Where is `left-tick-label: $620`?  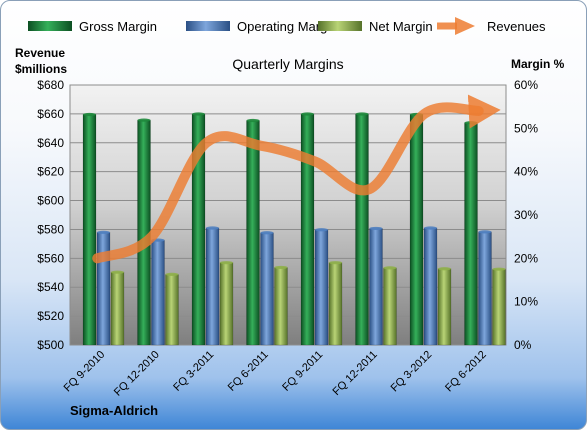 left-tick-label: $620 is located at coordinates (50, 172).